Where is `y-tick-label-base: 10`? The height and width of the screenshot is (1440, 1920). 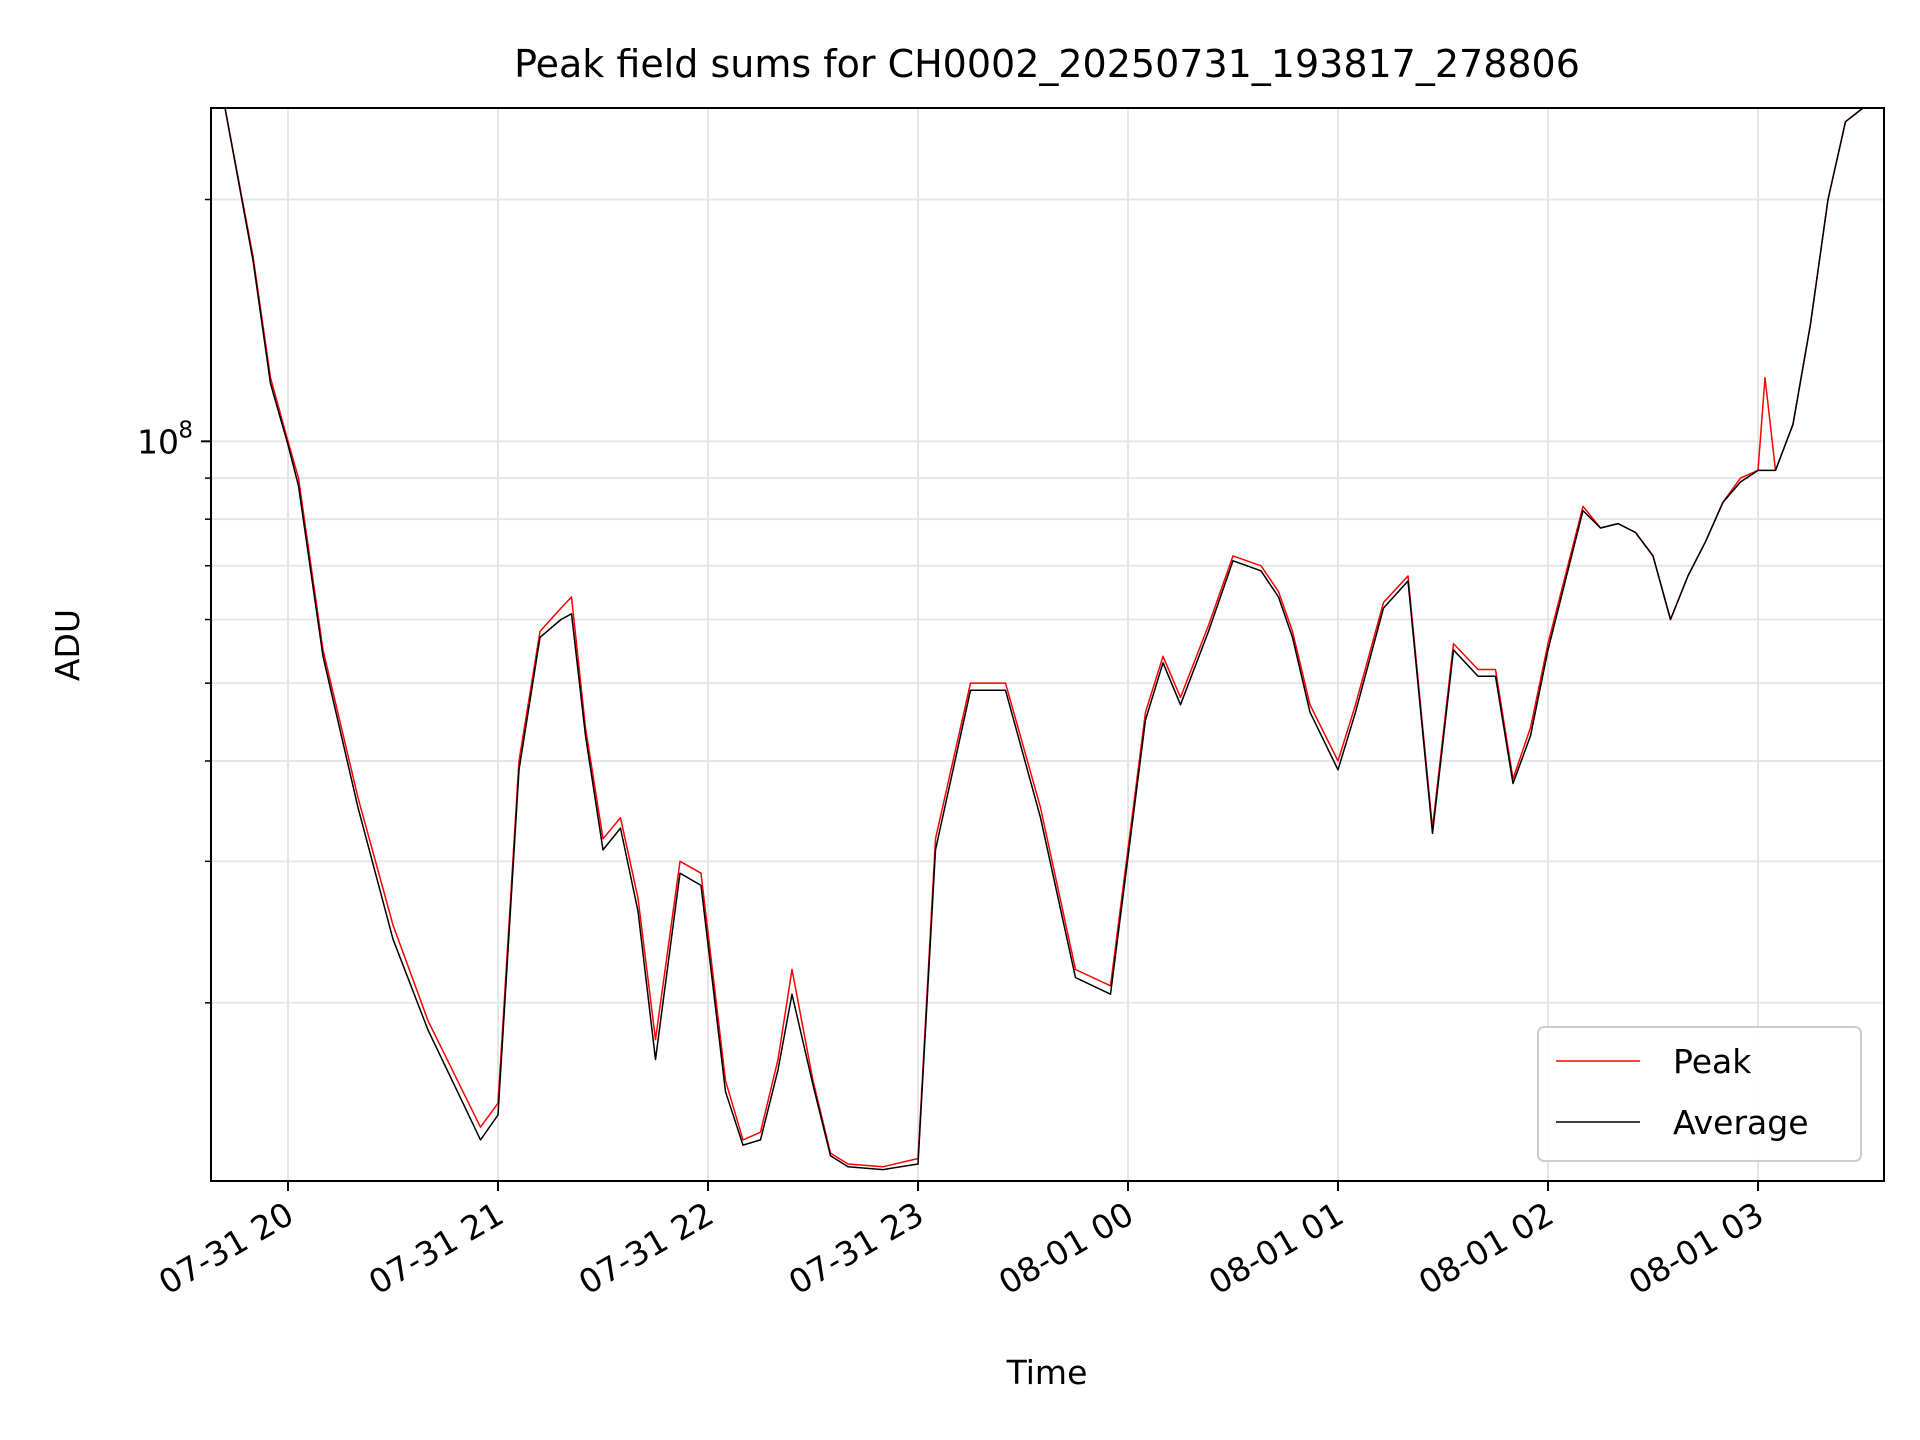
y-tick-label-base: 10 is located at coordinates (158, 441).